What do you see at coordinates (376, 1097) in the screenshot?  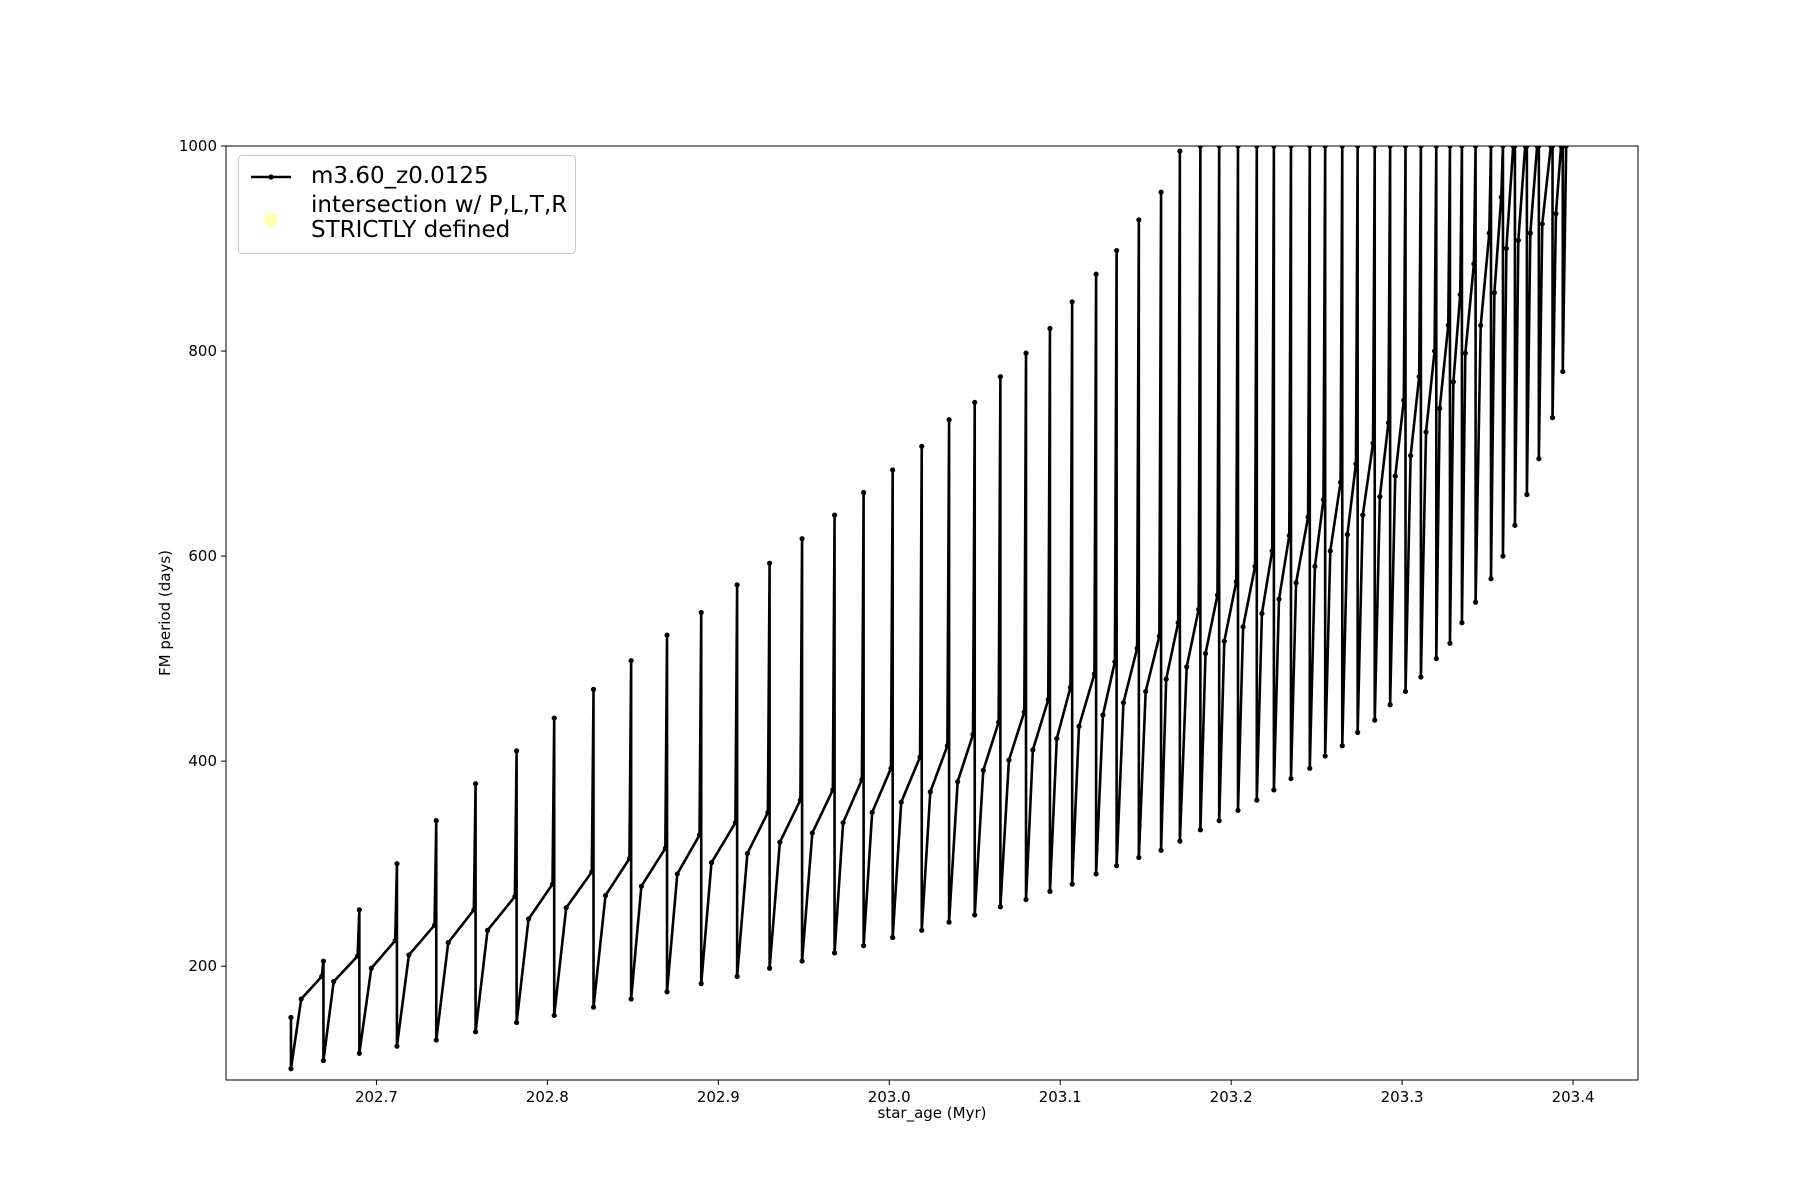 I see `x-tick-label: 202.7` at bounding box center [376, 1097].